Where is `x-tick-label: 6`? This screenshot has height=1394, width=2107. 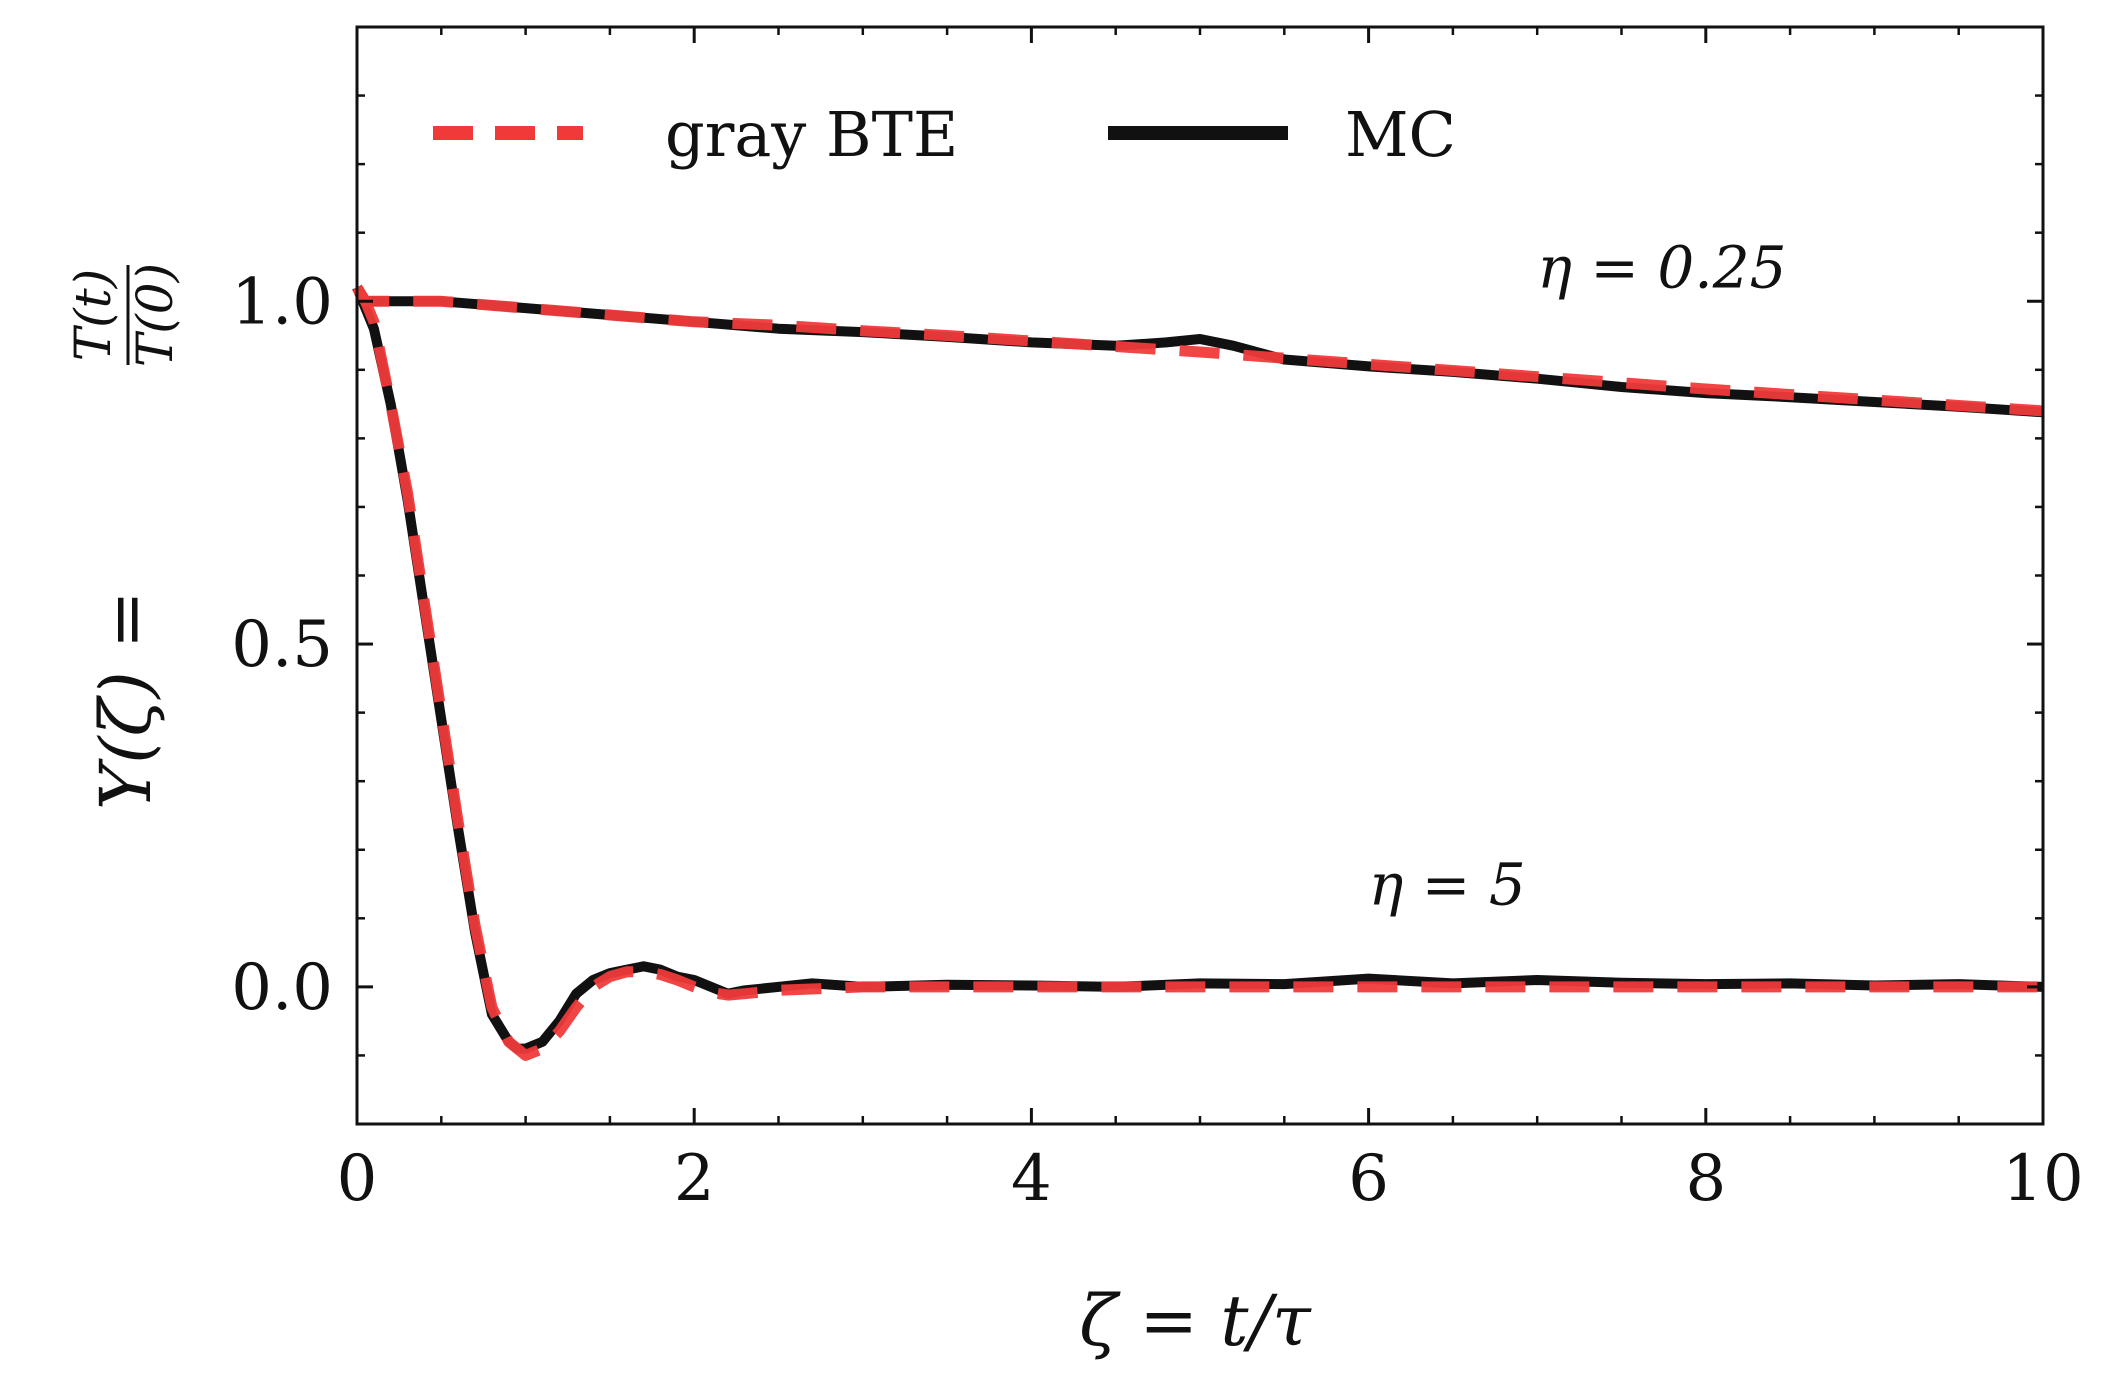
x-tick-label: 6 is located at coordinates (1368, 1179).